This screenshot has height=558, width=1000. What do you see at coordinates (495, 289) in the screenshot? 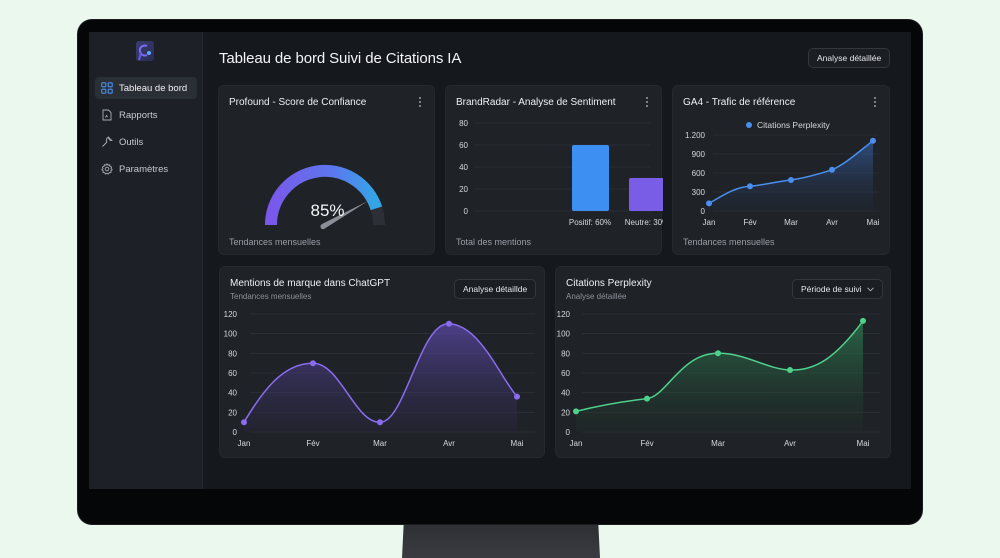
I see `detailed-analysis-button: Analyse détaillde` at bounding box center [495, 289].